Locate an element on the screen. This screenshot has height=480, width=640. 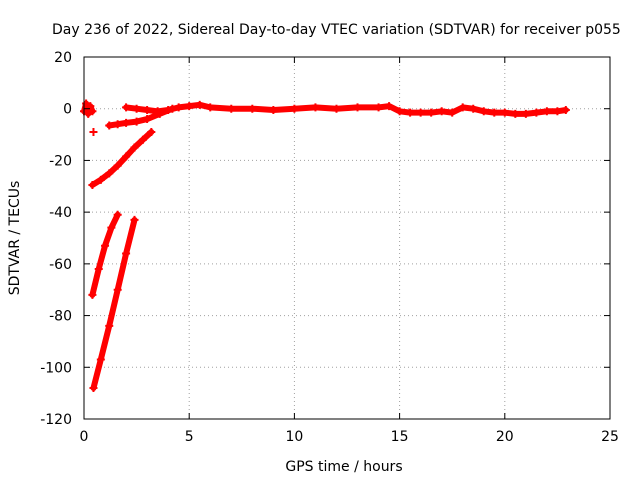
segment-rise-b is located at coordinates (122, 158).